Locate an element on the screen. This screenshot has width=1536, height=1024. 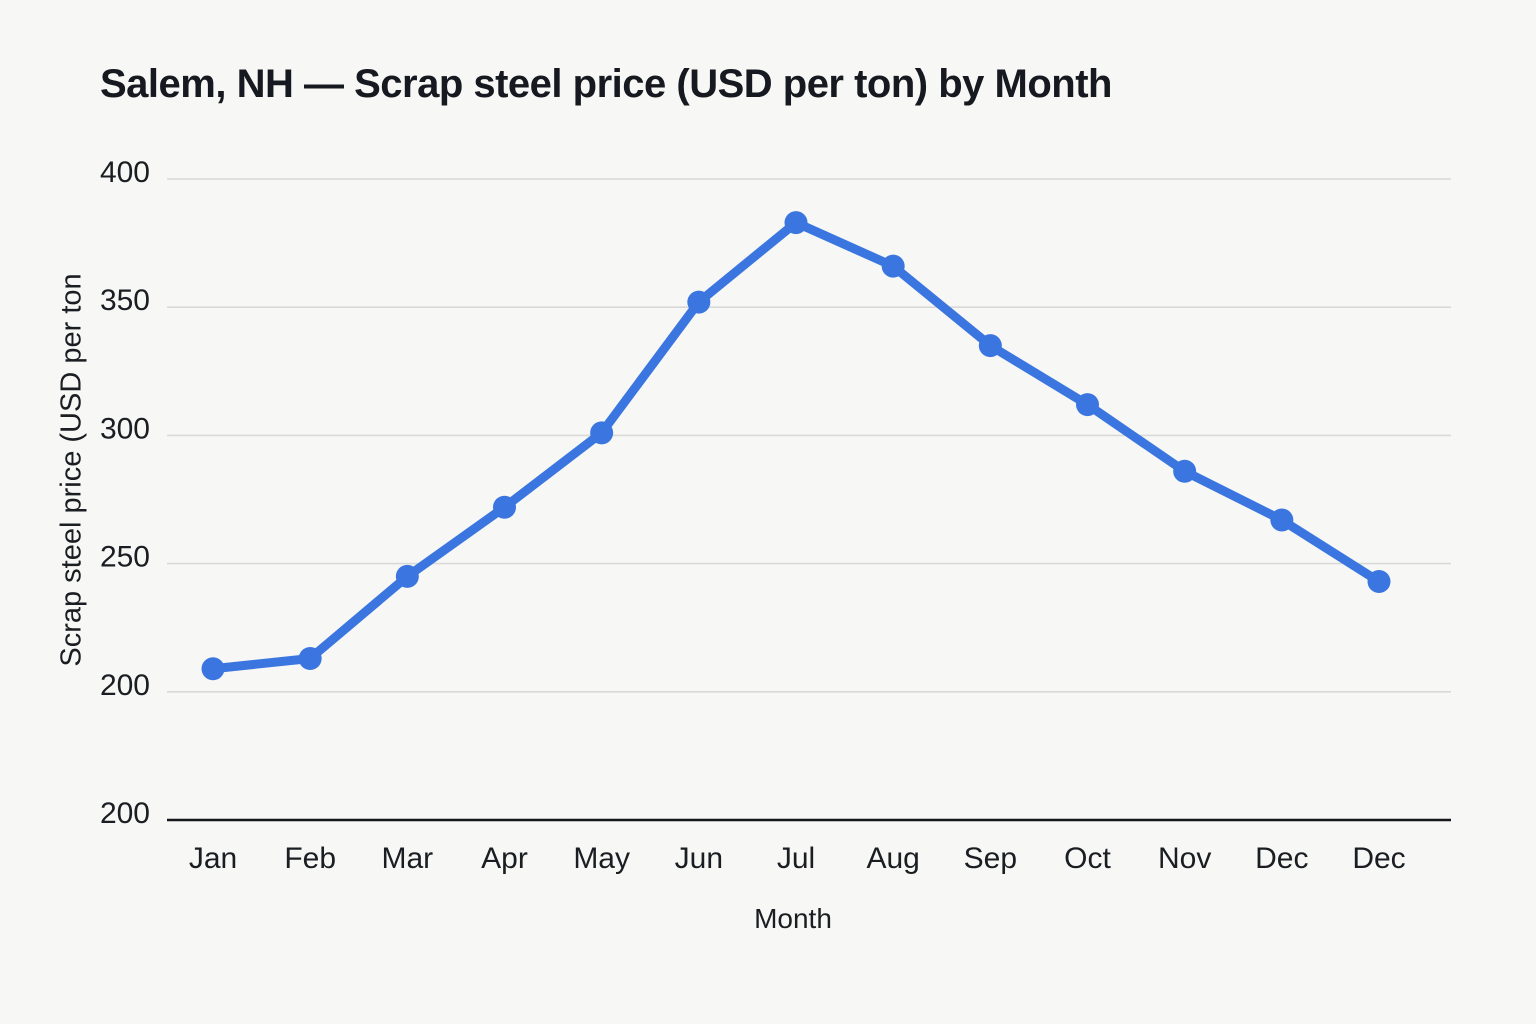
x-tick-label: Jun is located at coordinates (699, 858).